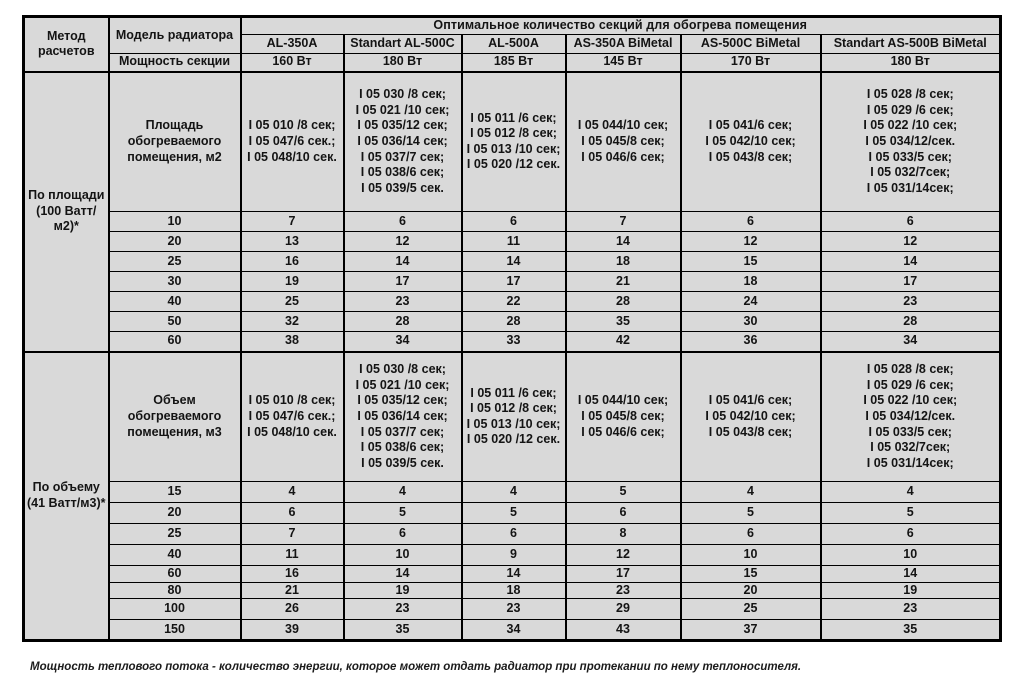 Image resolution: width=1024 pixels, height=695 pixels. I want to click on section-count-cell: 36, so click(750, 341).